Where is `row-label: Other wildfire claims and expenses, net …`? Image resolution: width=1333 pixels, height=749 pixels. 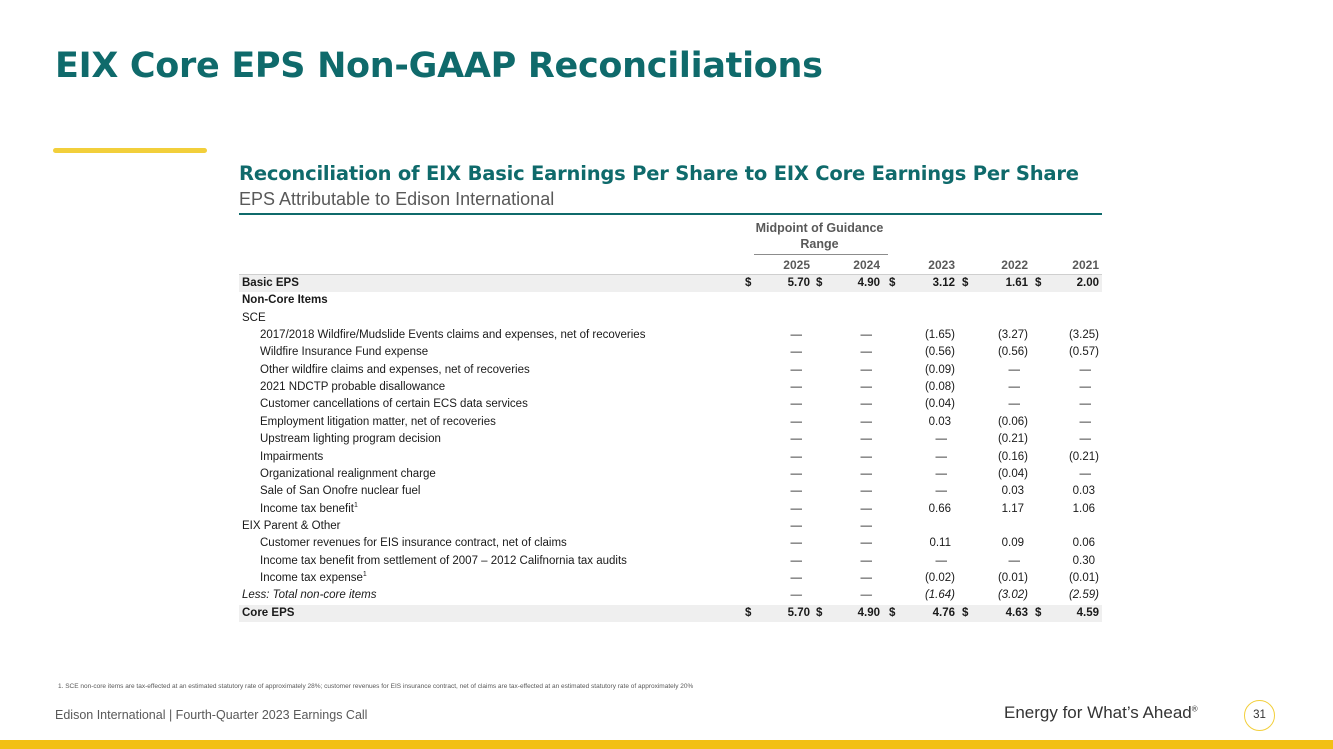
row-label: Other wildfire claims and expenses, net … is located at coordinates (395, 370).